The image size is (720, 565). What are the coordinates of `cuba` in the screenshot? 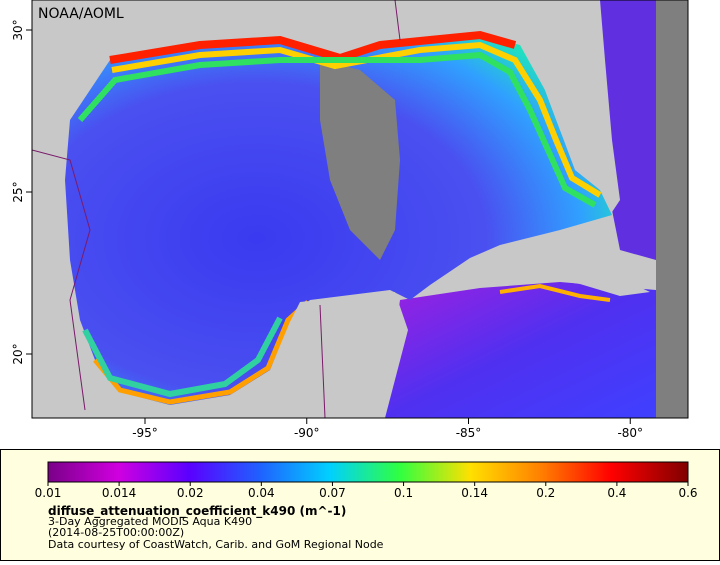 It's located at (560, 277).